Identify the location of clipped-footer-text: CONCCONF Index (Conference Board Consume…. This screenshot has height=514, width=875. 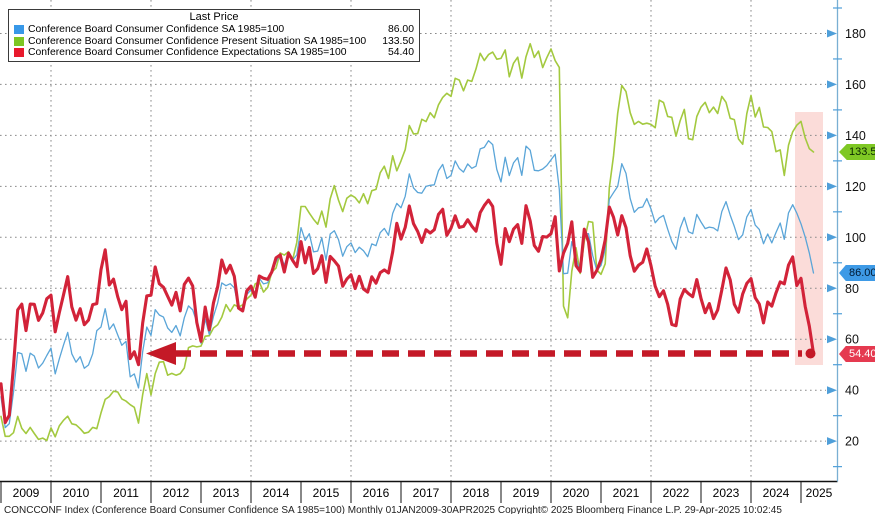
(393, 509).